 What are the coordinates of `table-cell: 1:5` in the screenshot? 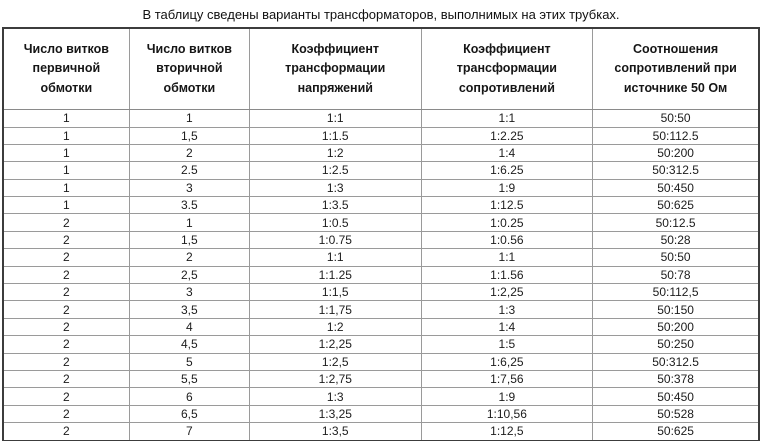 It's located at (507, 344).